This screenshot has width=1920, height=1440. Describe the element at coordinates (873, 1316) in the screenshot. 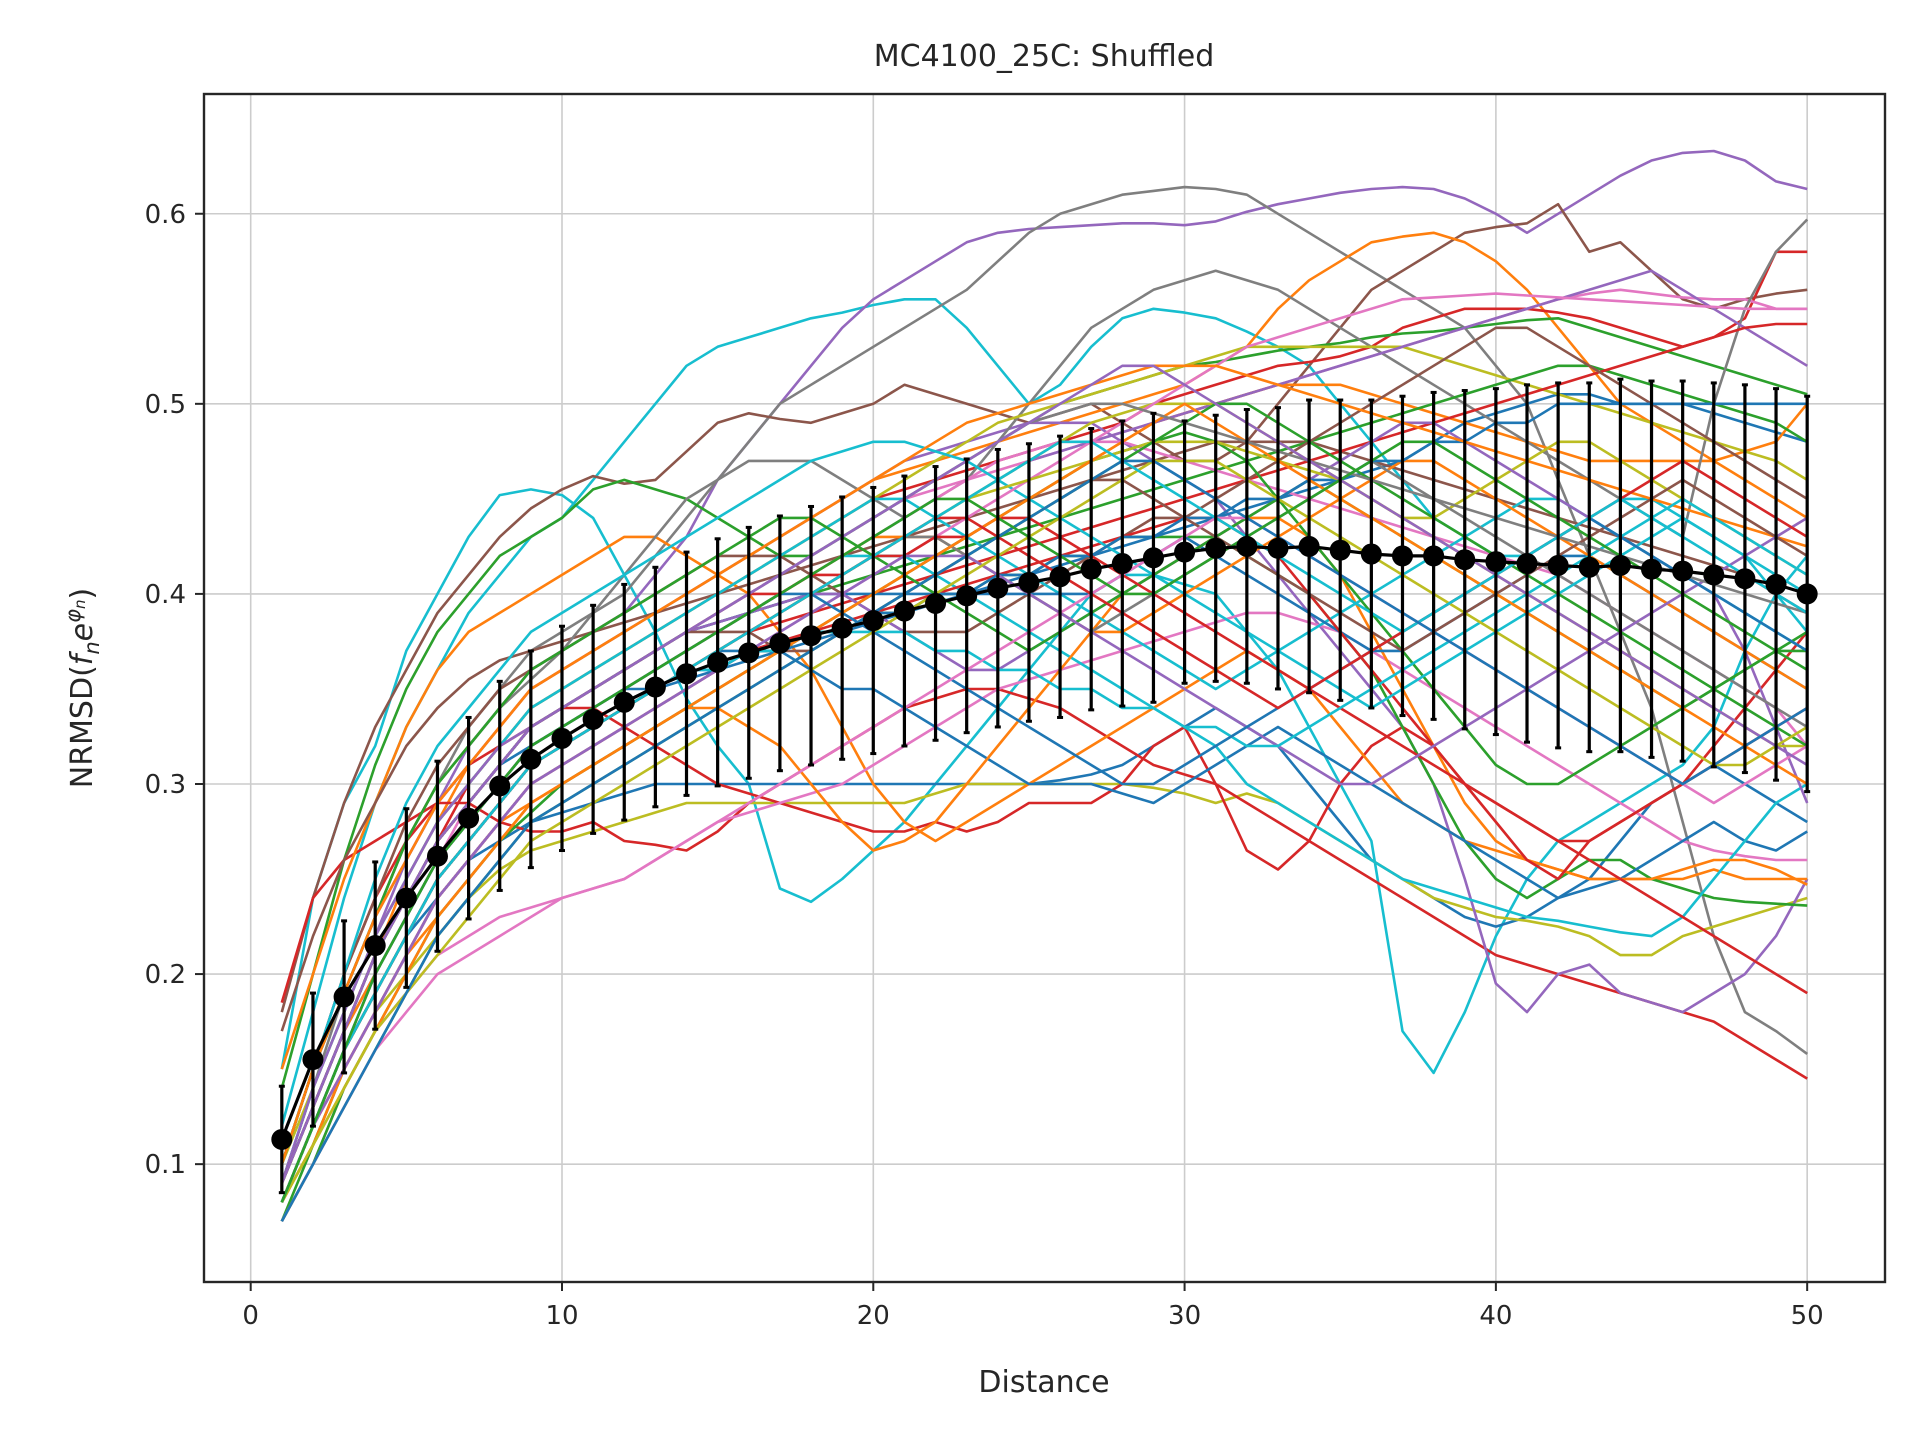

I see `x-tick-label: 20` at that location.